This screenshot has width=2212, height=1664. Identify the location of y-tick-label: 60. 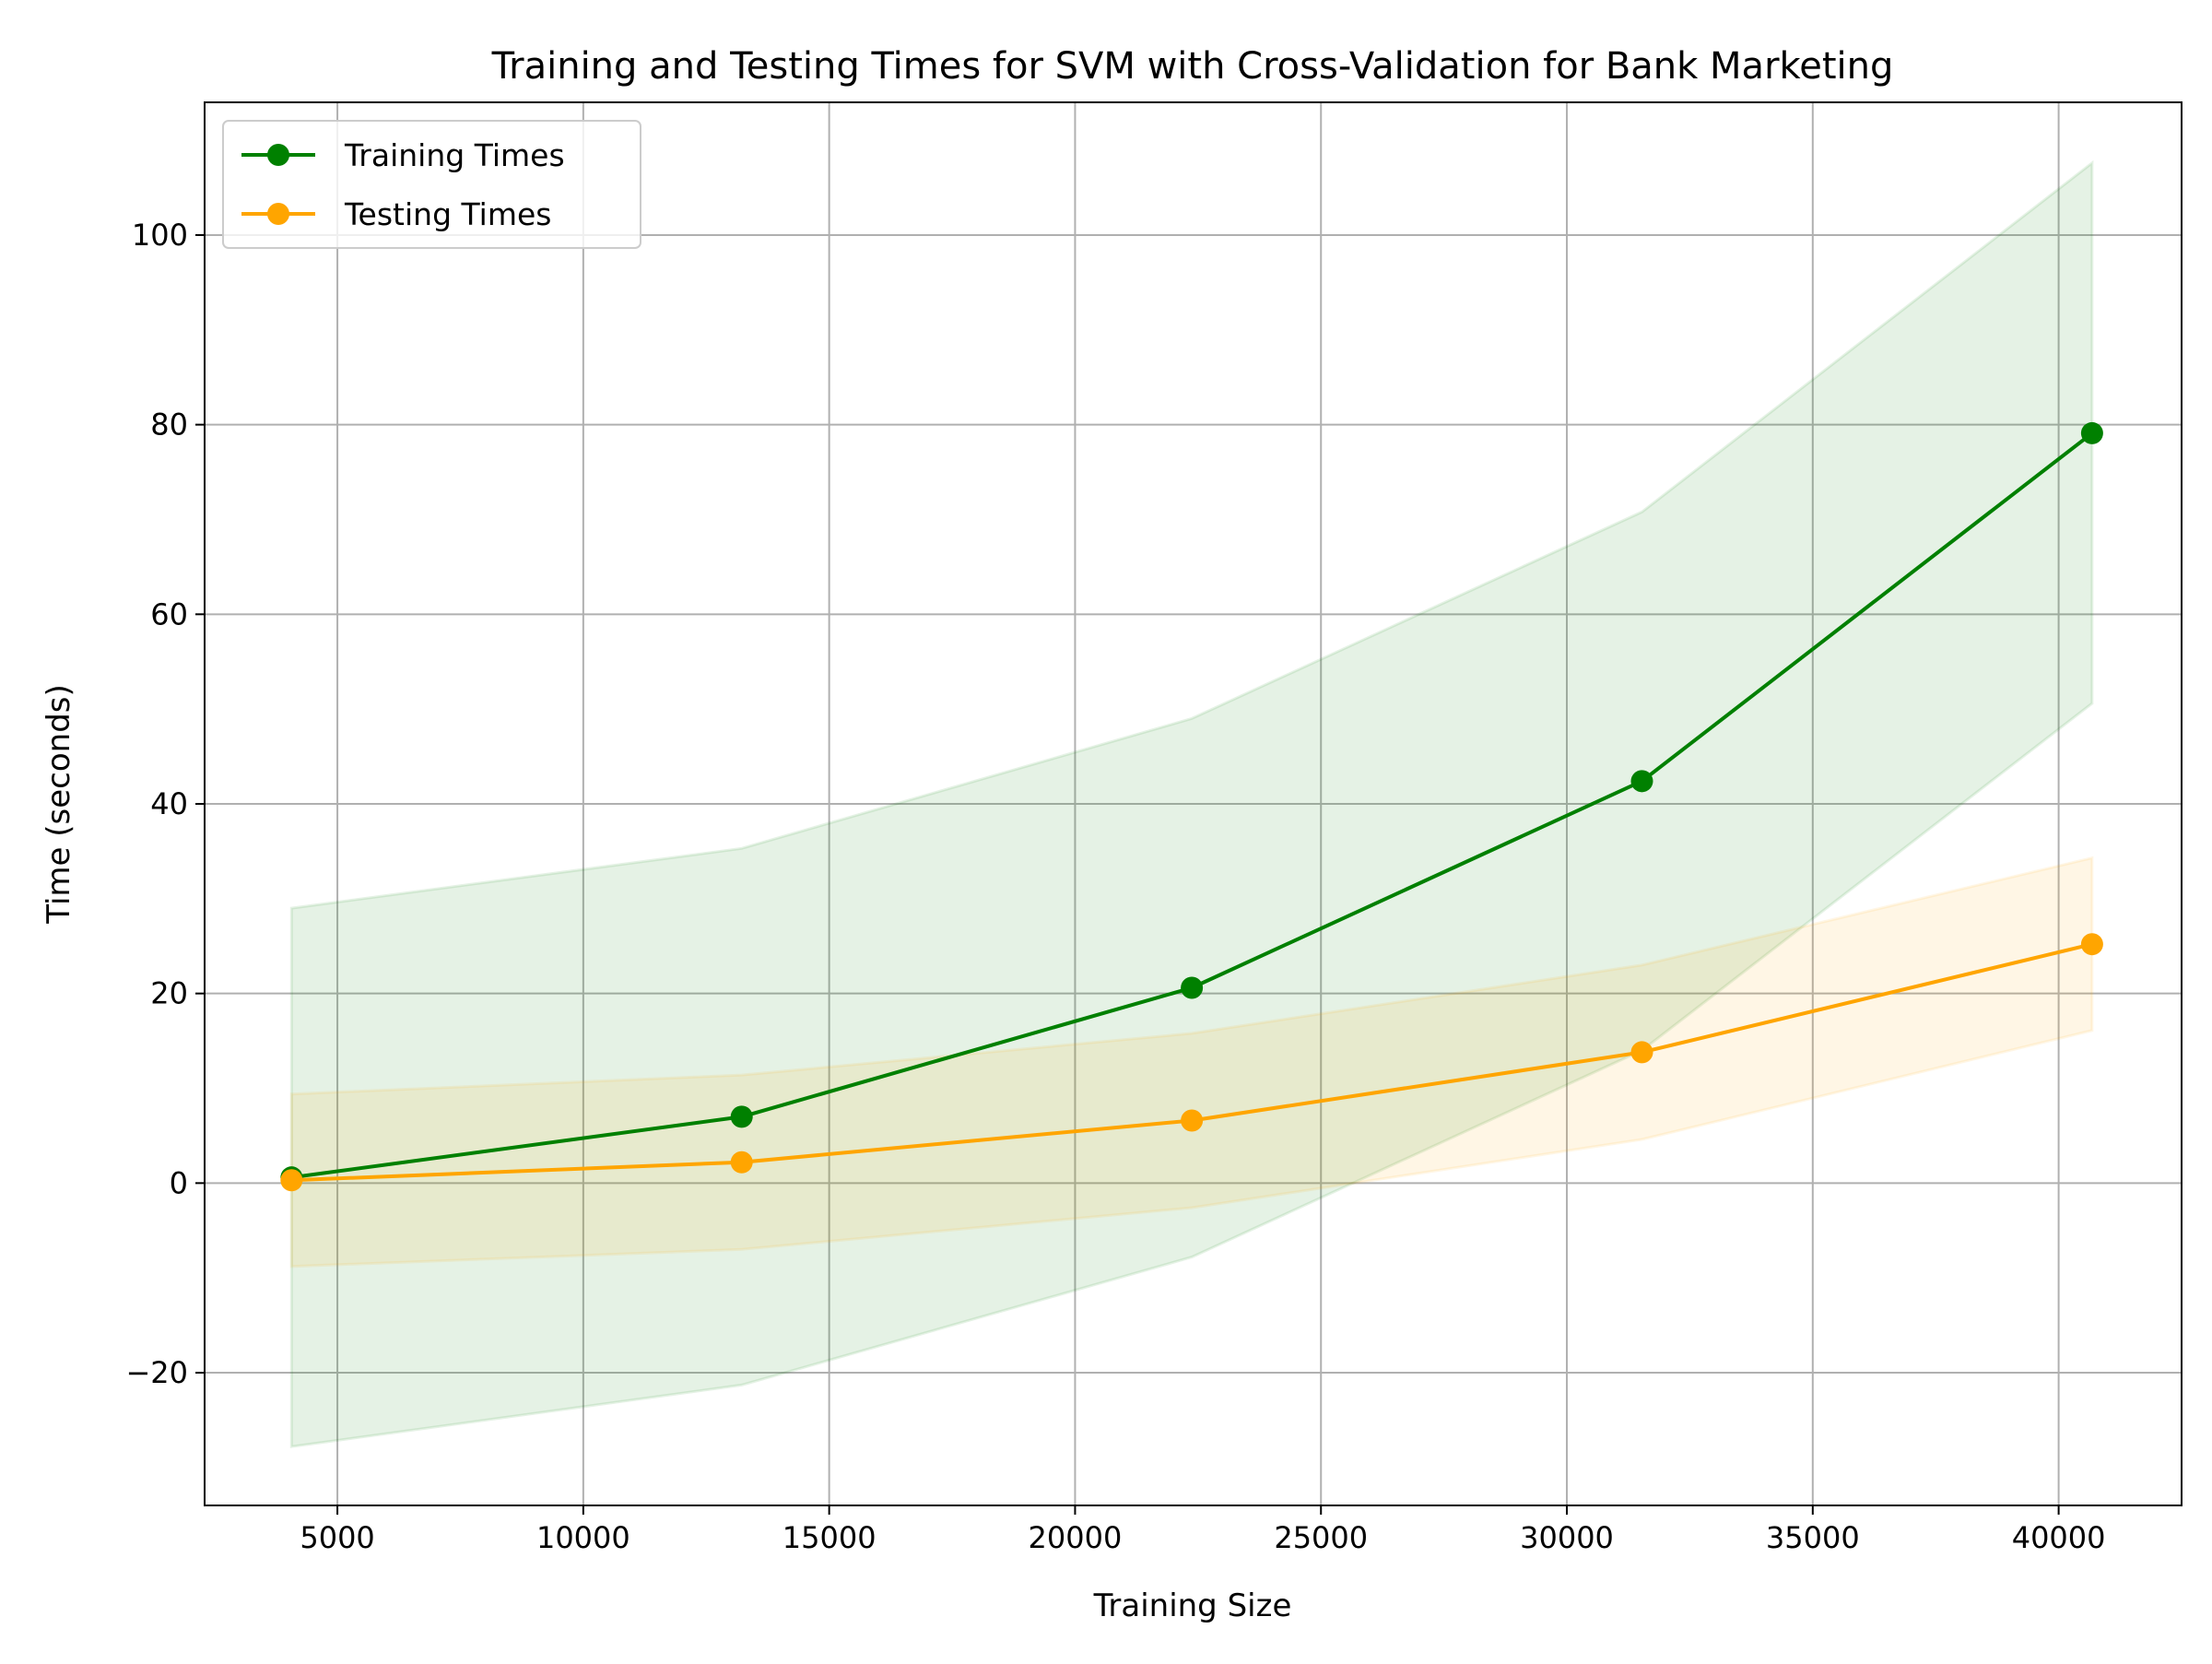
(169, 613).